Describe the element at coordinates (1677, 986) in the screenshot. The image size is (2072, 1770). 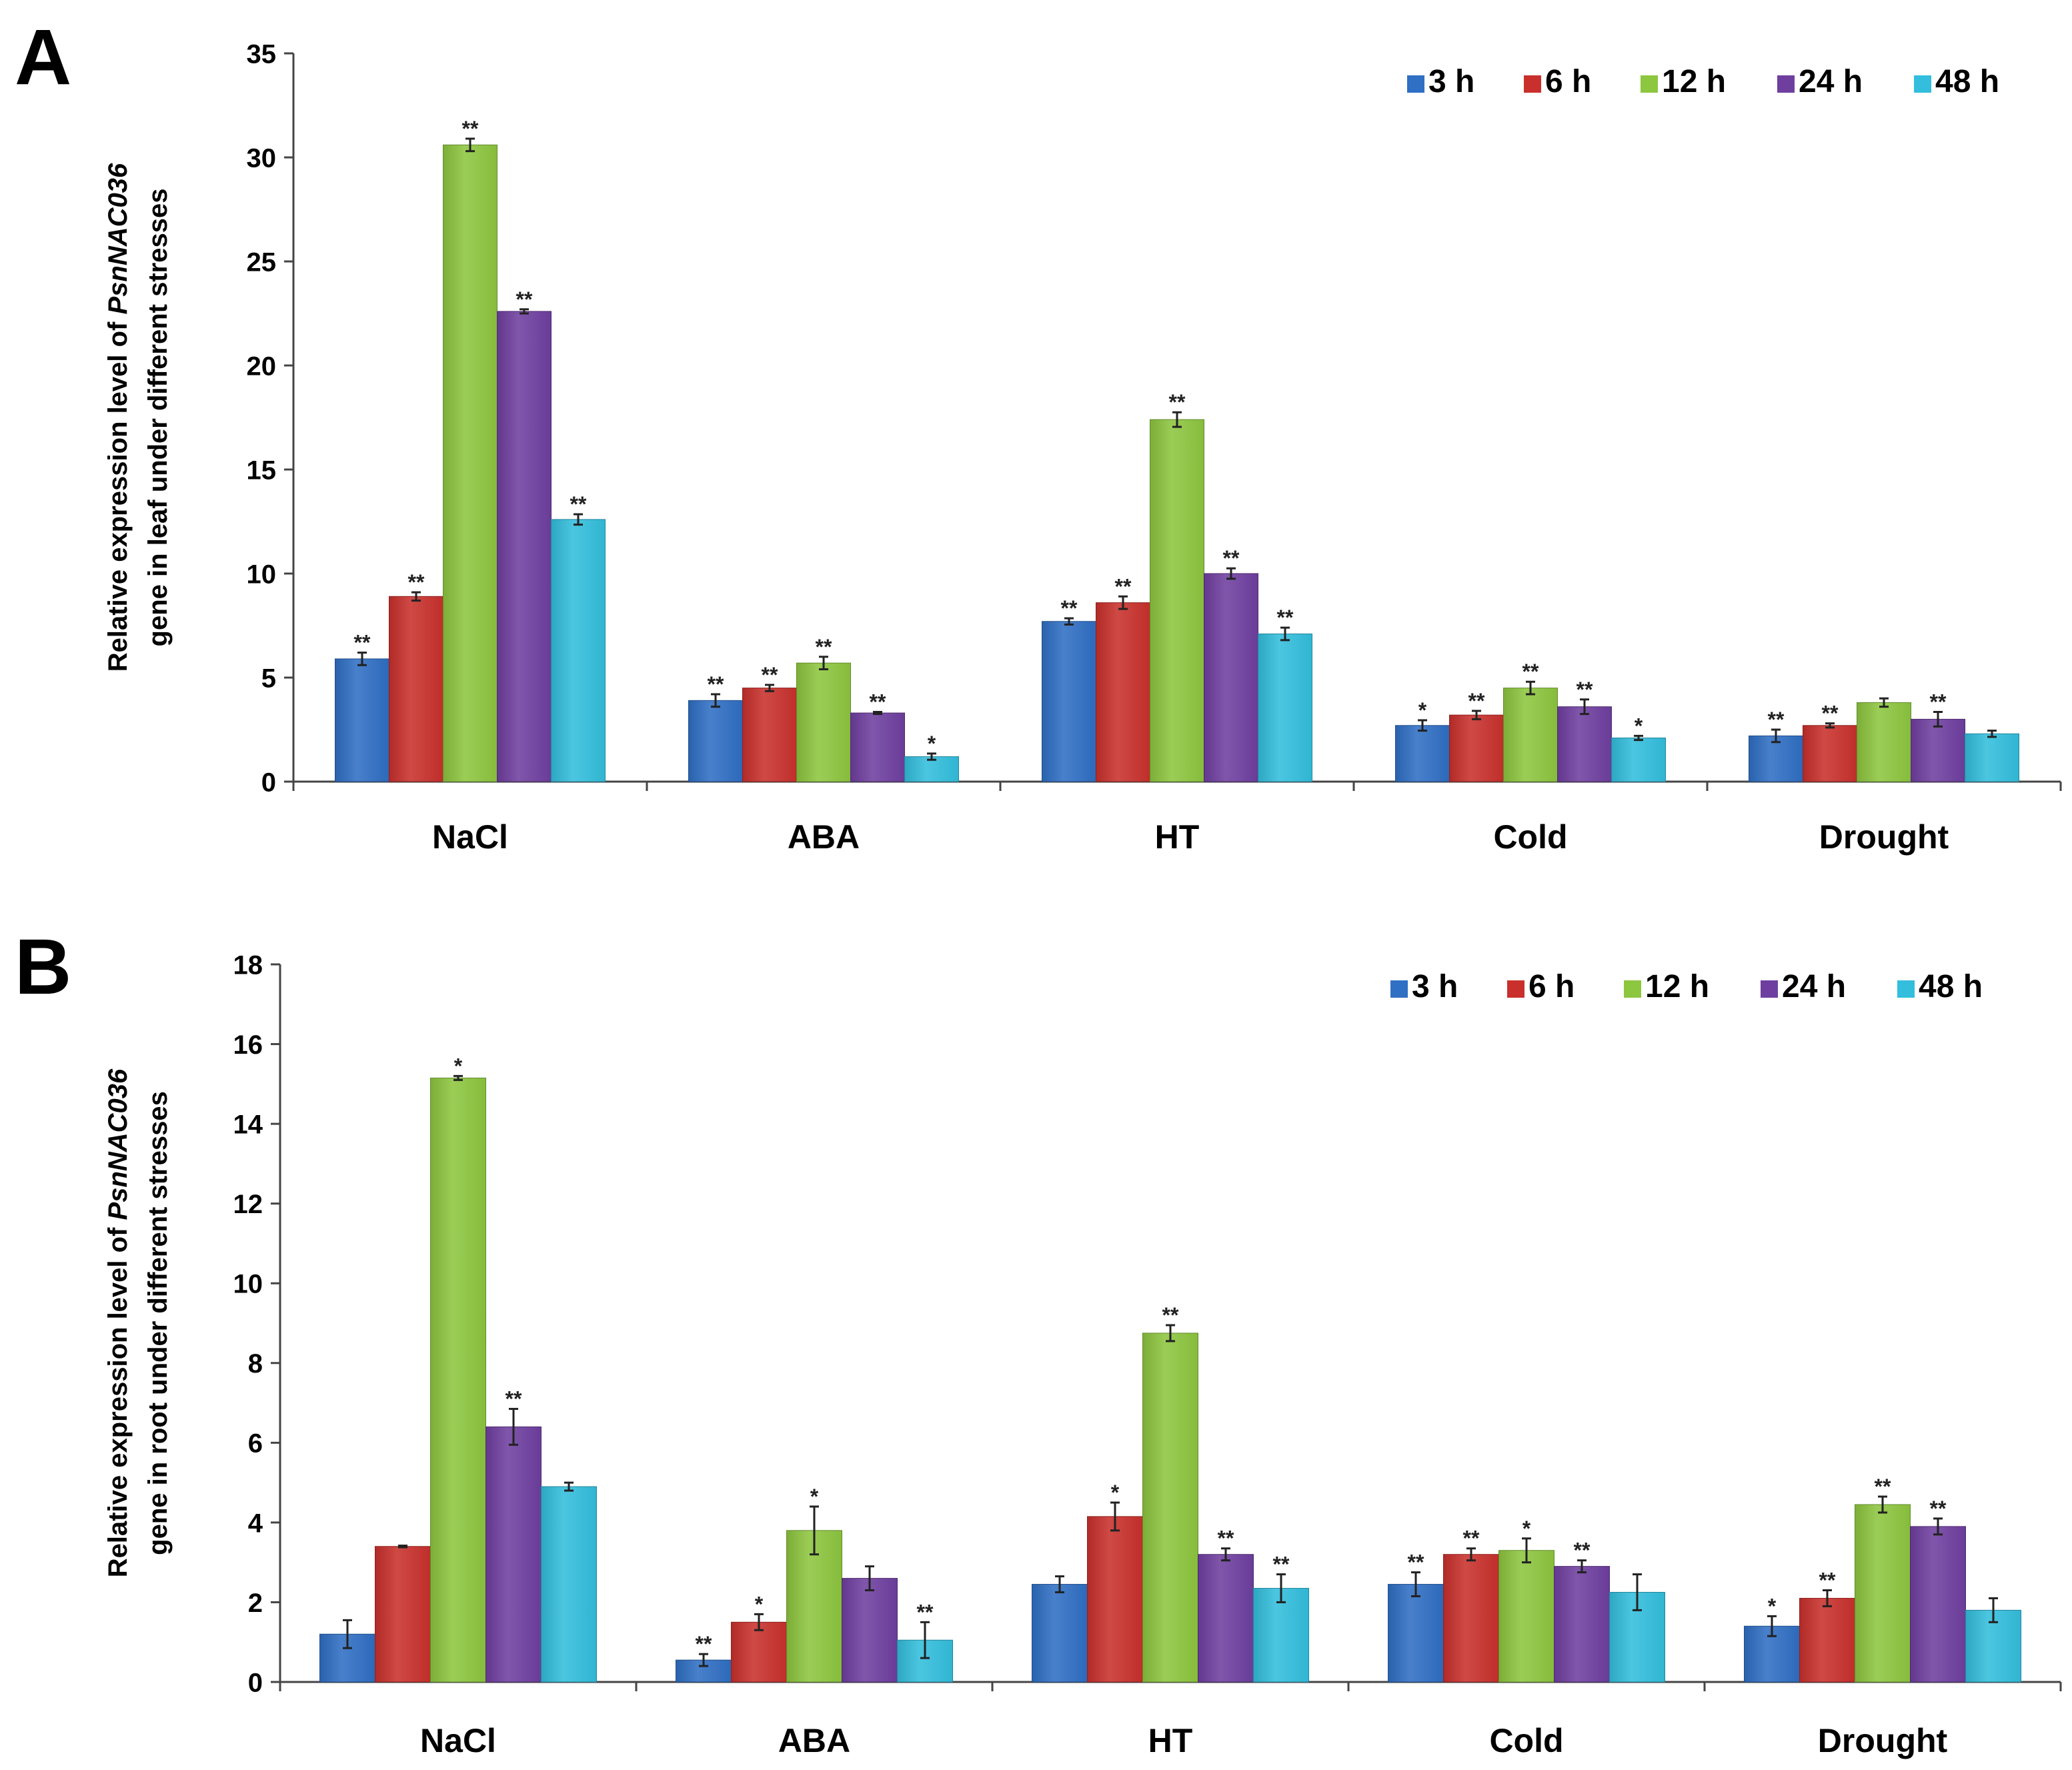
I see `legend-label: 12 h` at that location.